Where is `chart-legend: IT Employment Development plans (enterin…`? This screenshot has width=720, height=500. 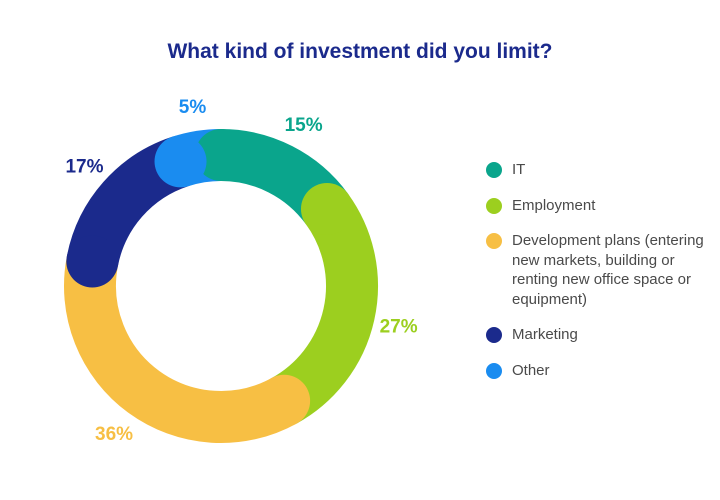
chart-legend: IT Employment Development plans (enterin… is located at coordinates (596, 278).